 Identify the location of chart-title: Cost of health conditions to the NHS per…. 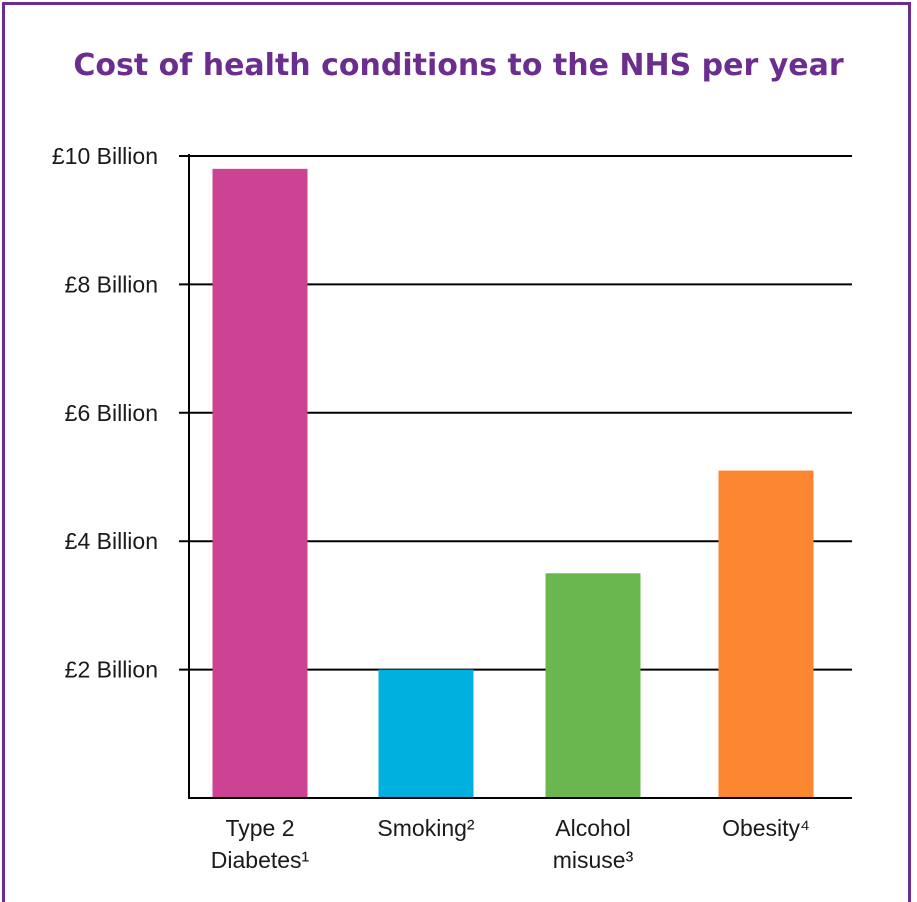
(458, 65).